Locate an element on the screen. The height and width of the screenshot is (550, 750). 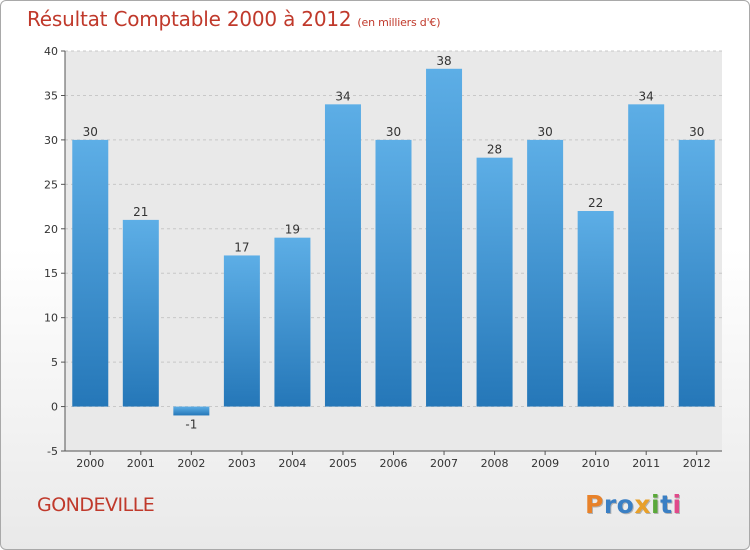
x-tick-label: 2006 is located at coordinates (394, 463).